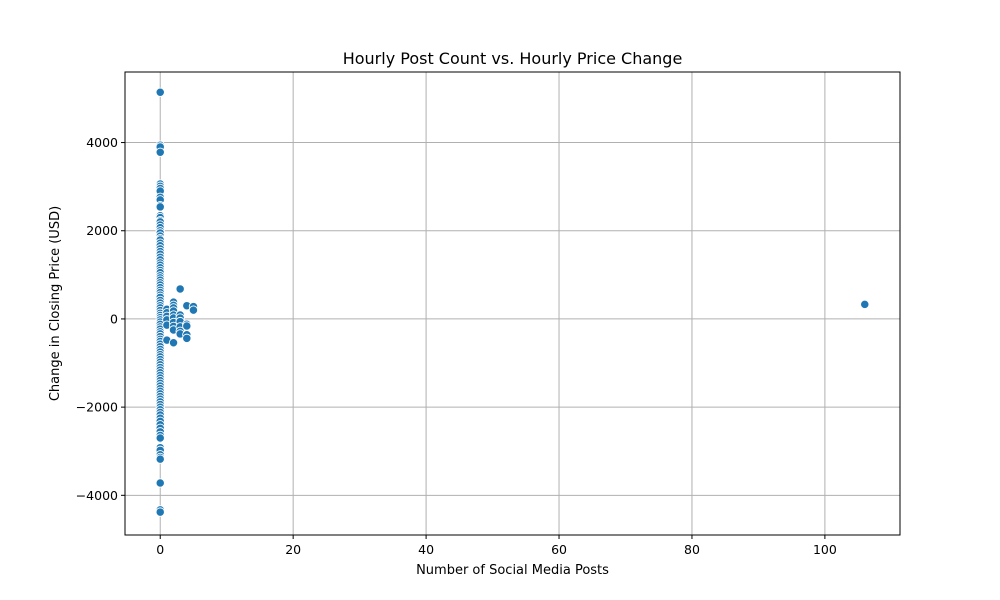  I want to click on y-tick-label: −4000, so click(97, 495).